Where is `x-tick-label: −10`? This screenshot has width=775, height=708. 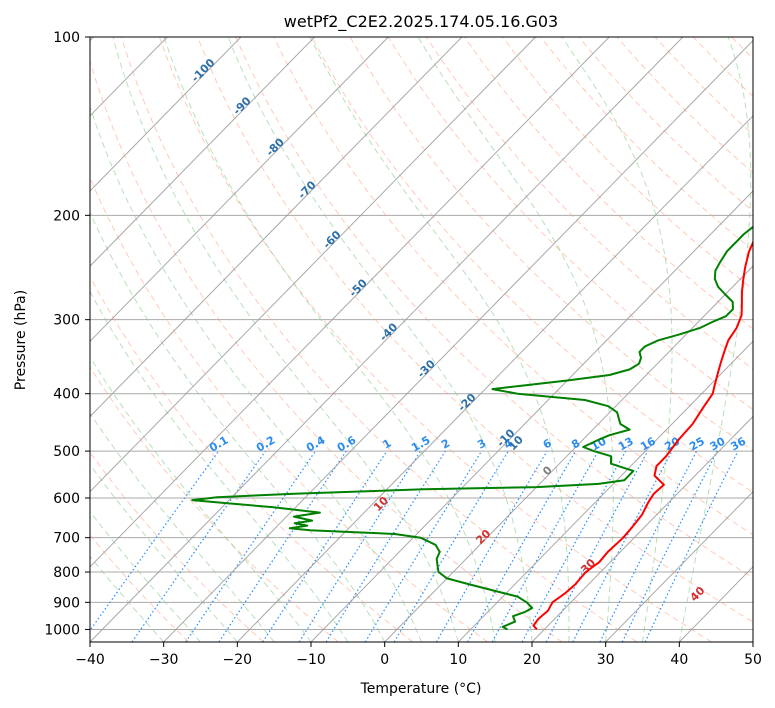
x-tick-label: −10 is located at coordinates (311, 660).